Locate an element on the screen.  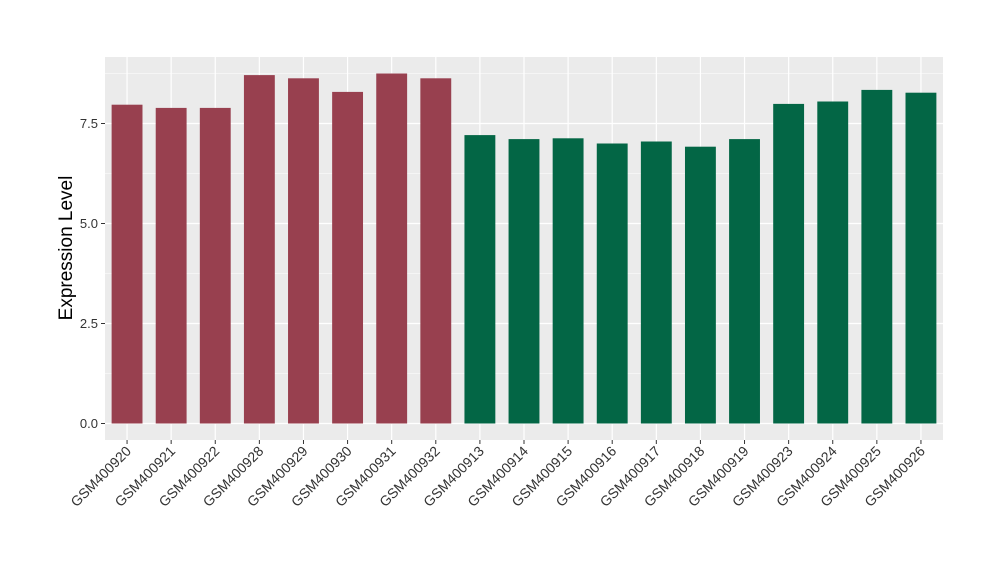
bar-GSM400922 is located at coordinates (215, 265).